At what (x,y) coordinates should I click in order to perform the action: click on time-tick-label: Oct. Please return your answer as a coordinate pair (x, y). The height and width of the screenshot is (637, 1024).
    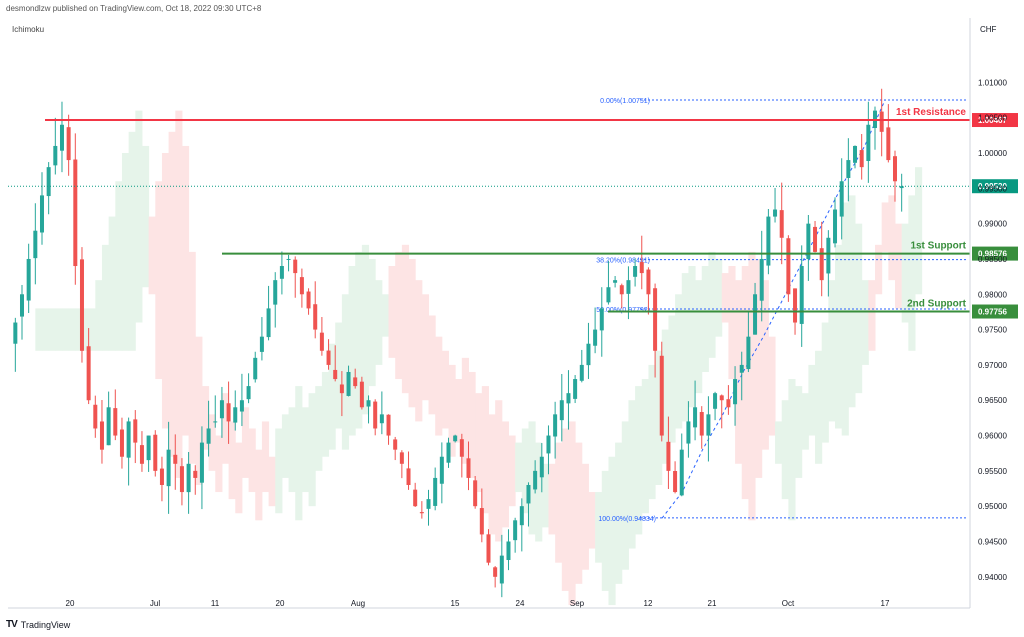
    Looking at the image, I should click on (788, 603).